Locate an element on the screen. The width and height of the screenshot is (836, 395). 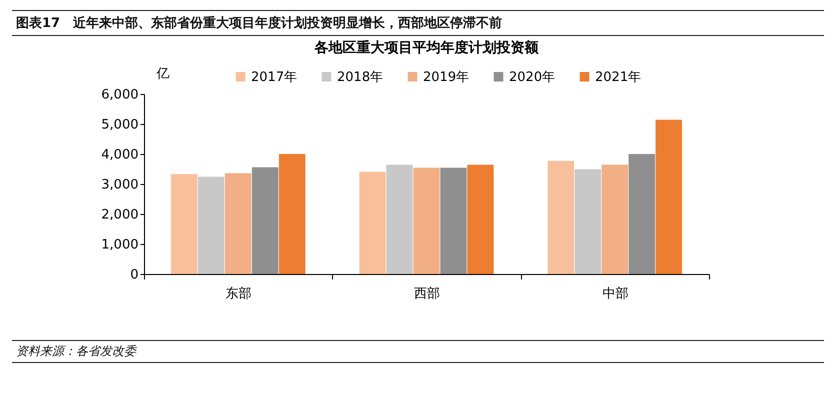
y-tick-label: 5,000 is located at coordinates (119, 125).